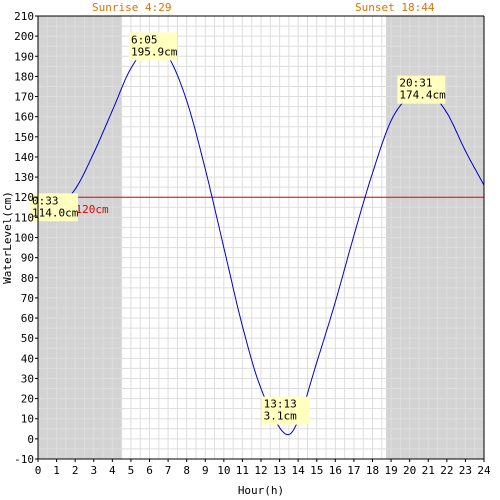  What do you see at coordinates (27, 318) in the screenshot?
I see `y-tick-label: 60` at bounding box center [27, 318].